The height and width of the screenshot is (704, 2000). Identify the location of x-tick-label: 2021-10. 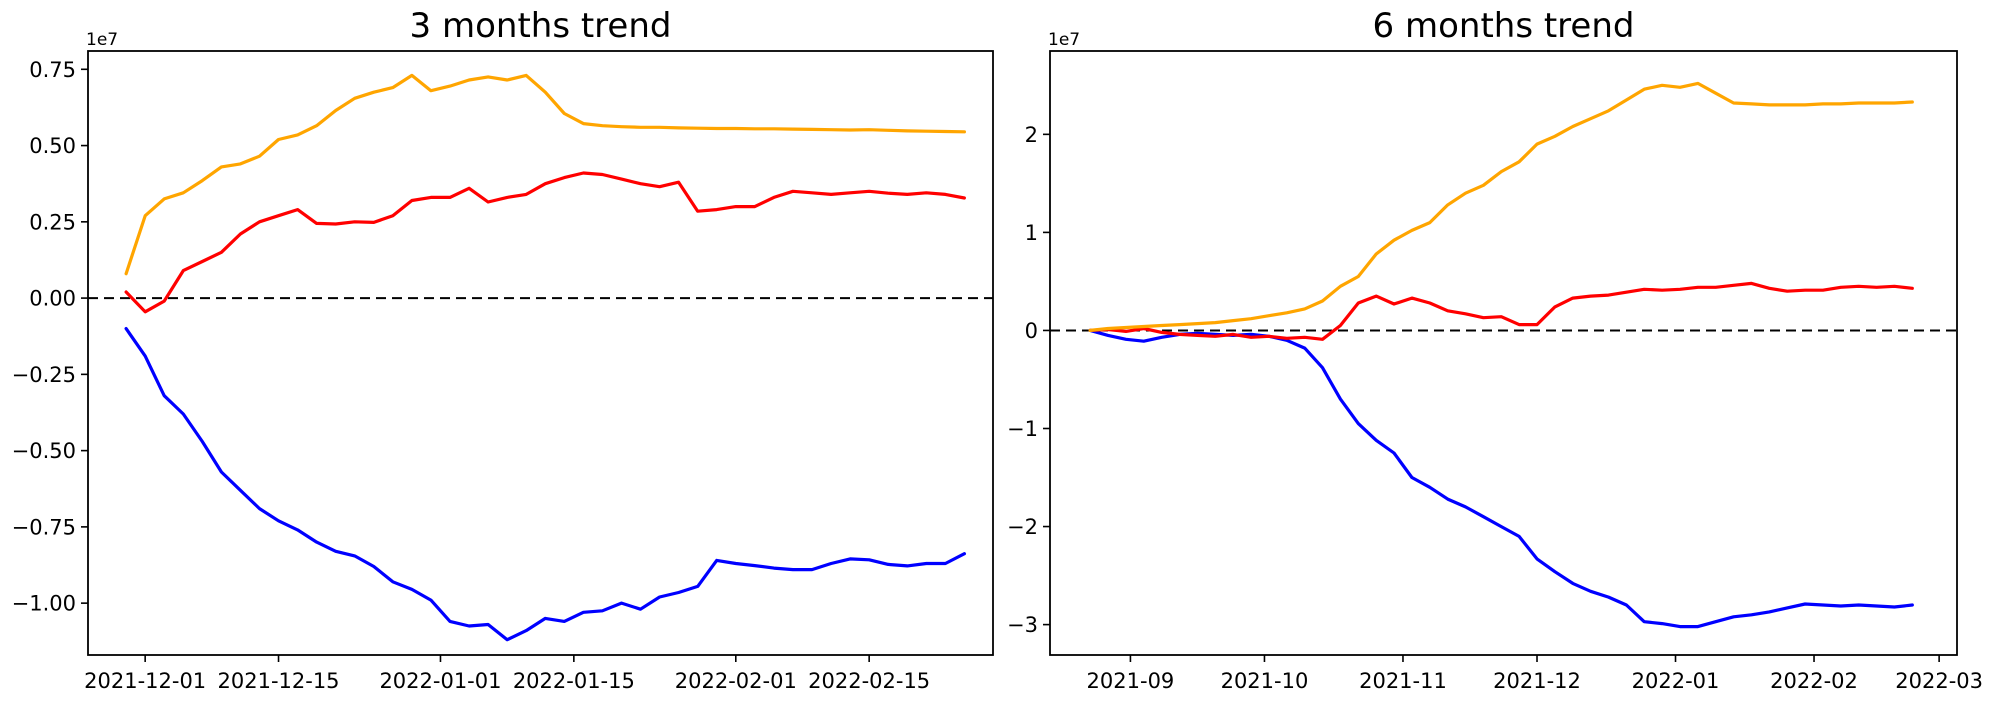
(1265, 681).